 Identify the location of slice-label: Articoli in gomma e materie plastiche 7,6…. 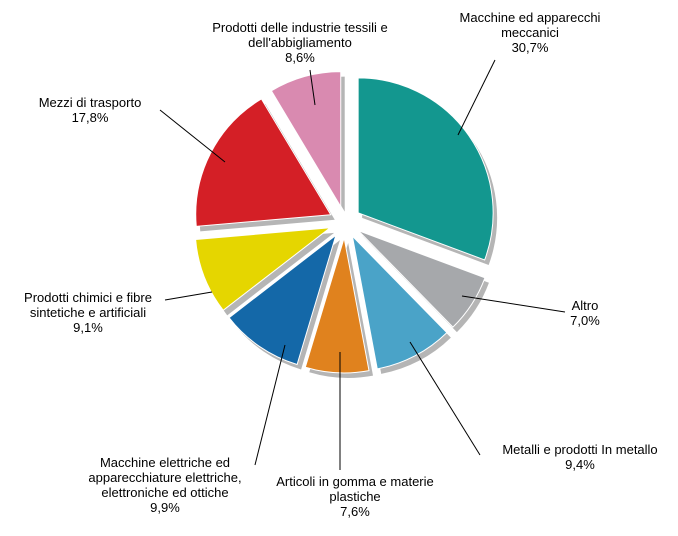
(355, 496).